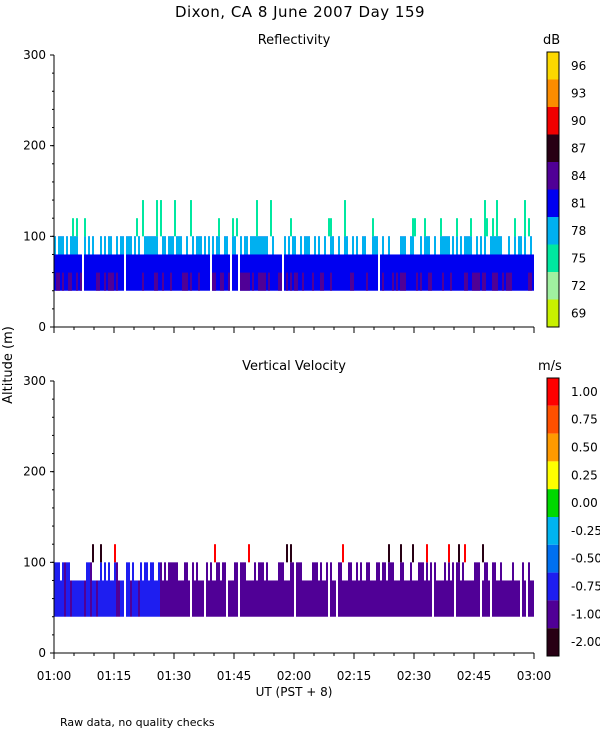  Describe the element at coordinates (474, 676) in the screenshot. I see `x-tick-label: 02:45` at that location.